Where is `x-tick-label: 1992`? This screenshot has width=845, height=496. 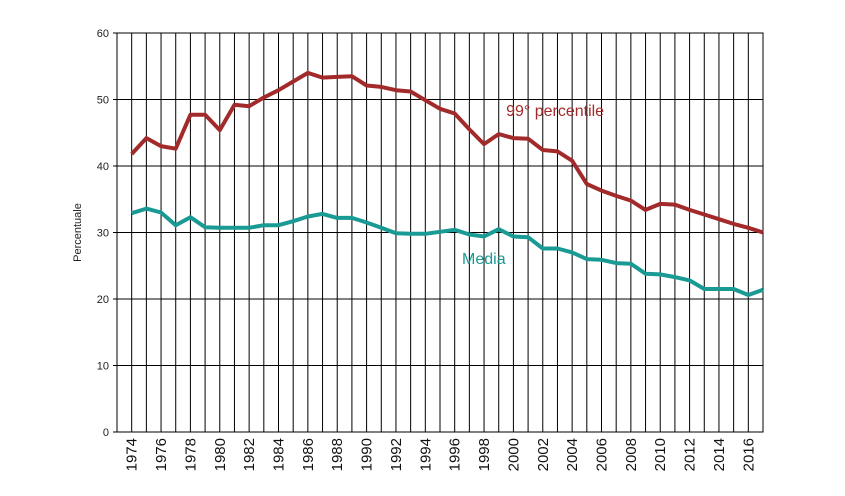
x-tick-label: 1992 is located at coordinates (396, 454).